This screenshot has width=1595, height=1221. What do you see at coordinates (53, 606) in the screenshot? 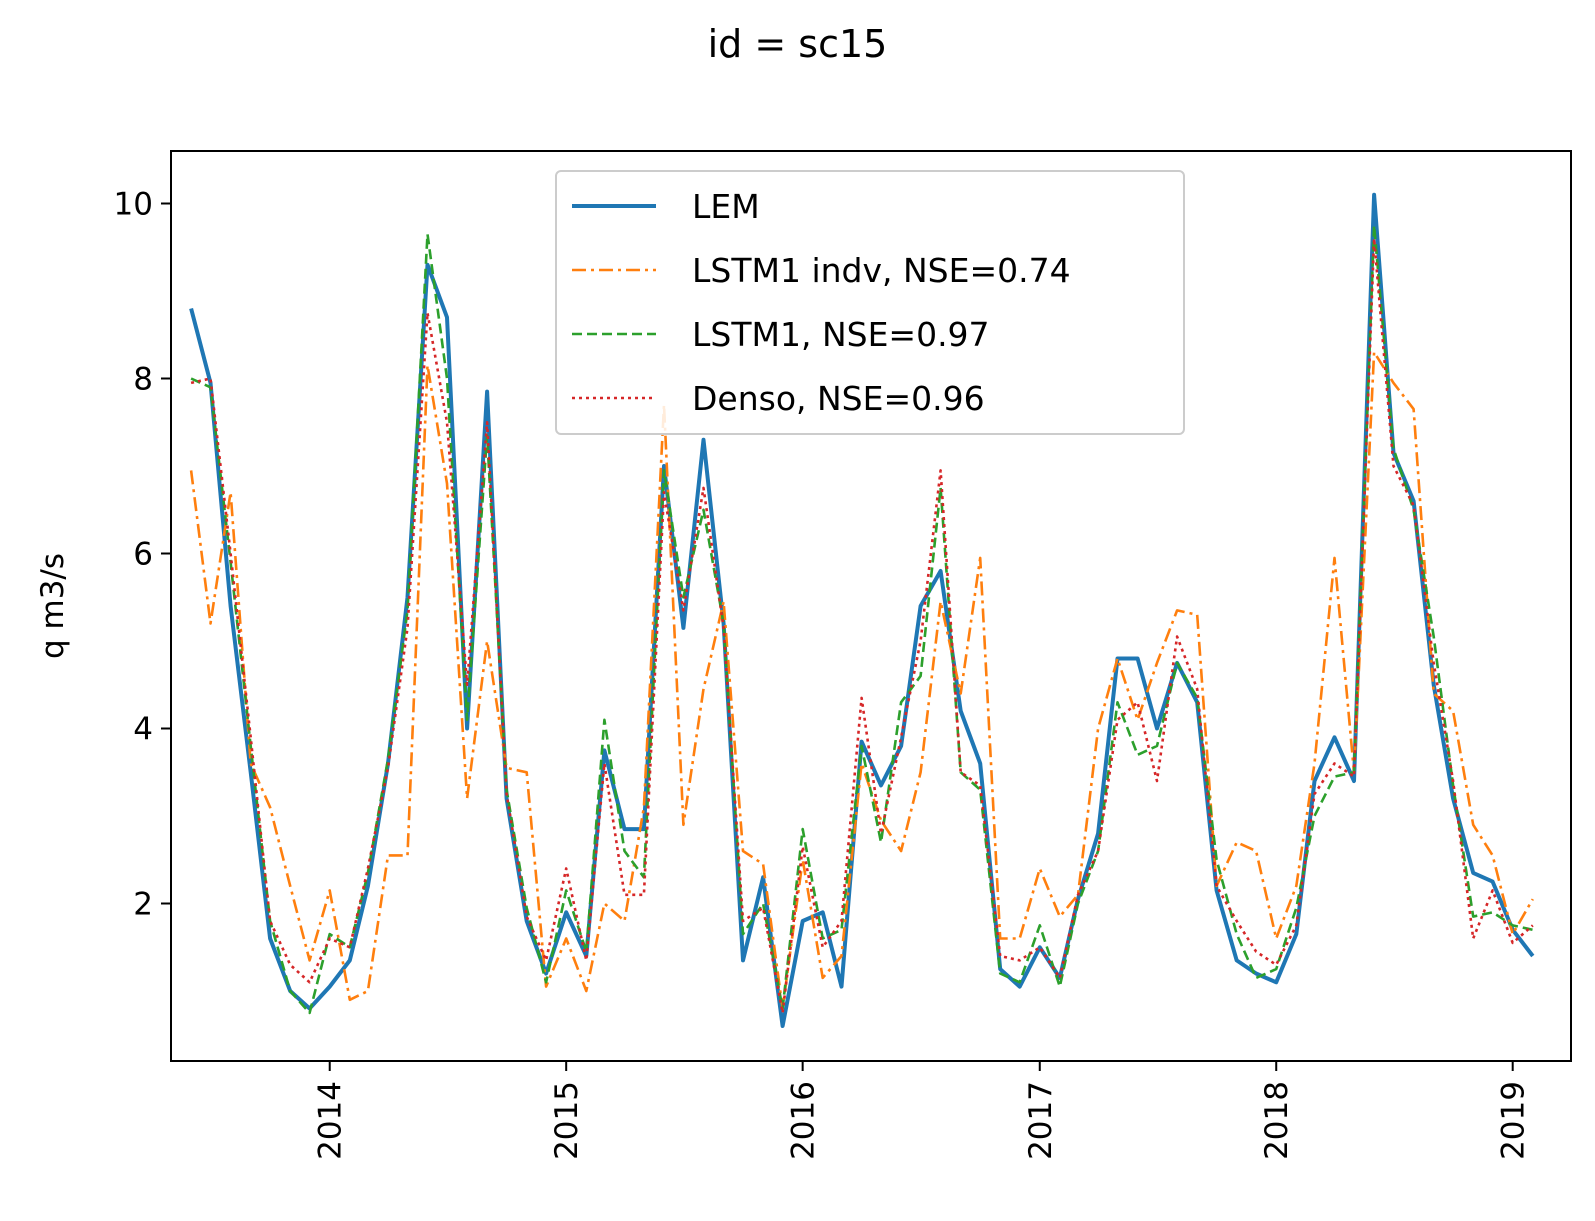
I see `y-axis-label: q m3/s` at bounding box center [53, 606].